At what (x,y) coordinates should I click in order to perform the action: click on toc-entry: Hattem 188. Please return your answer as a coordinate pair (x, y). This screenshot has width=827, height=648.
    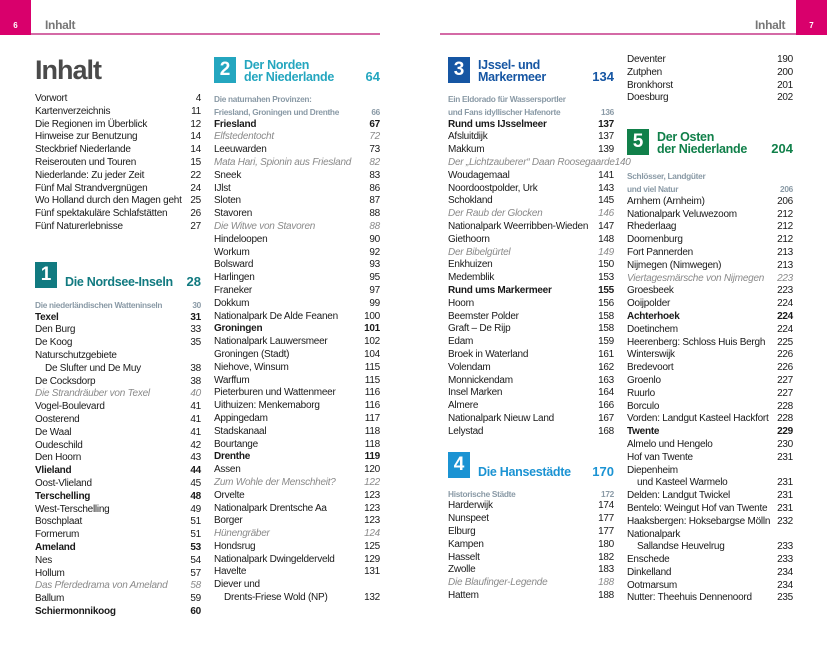
    Looking at the image, I should click on (531, 596).